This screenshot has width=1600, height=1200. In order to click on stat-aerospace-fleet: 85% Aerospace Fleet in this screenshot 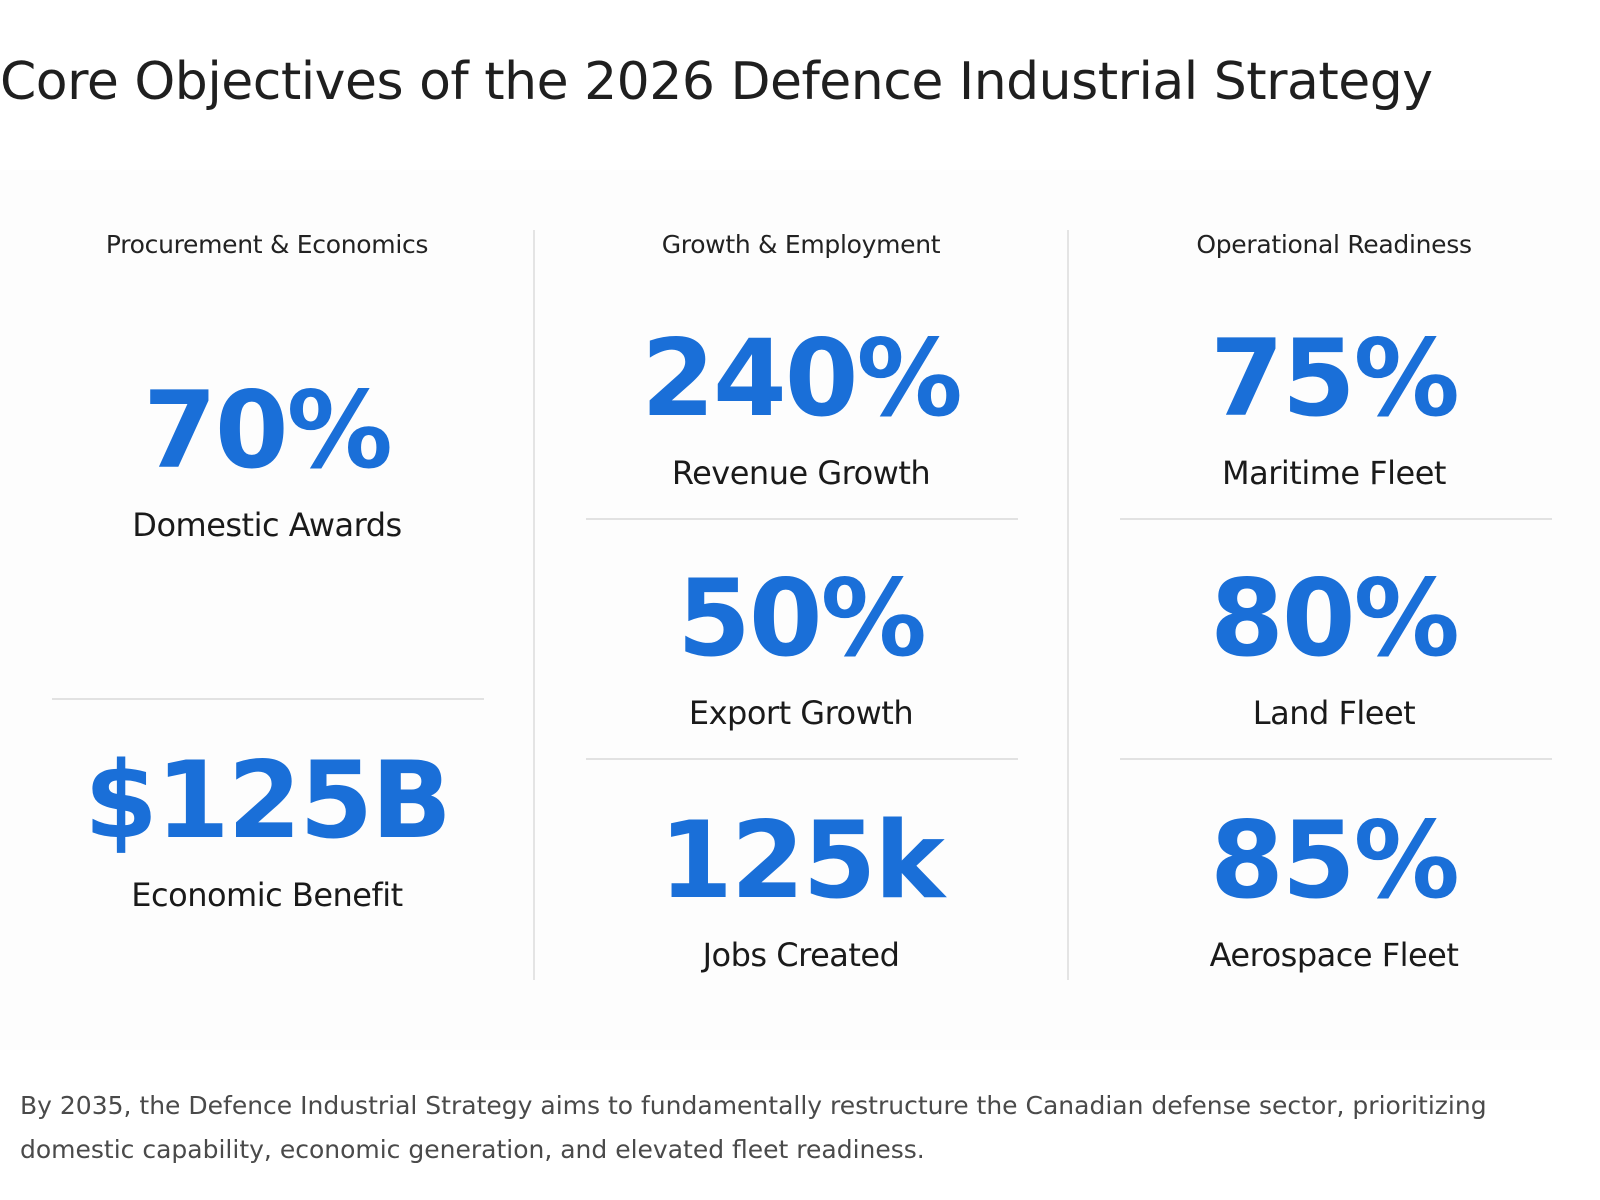, I will do `click(1334, 887)`.